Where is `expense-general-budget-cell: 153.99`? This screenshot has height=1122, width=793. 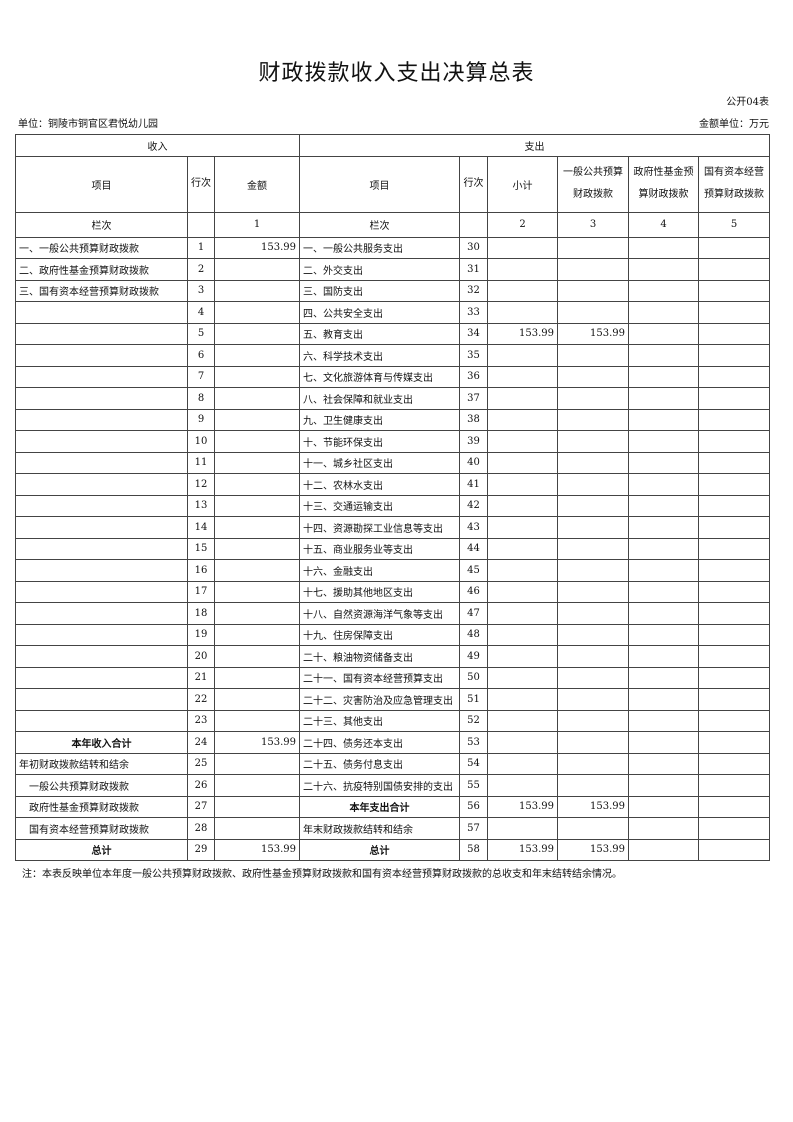 expense-general-budget-cell: 153.99 is located at coordinates (593, 333).